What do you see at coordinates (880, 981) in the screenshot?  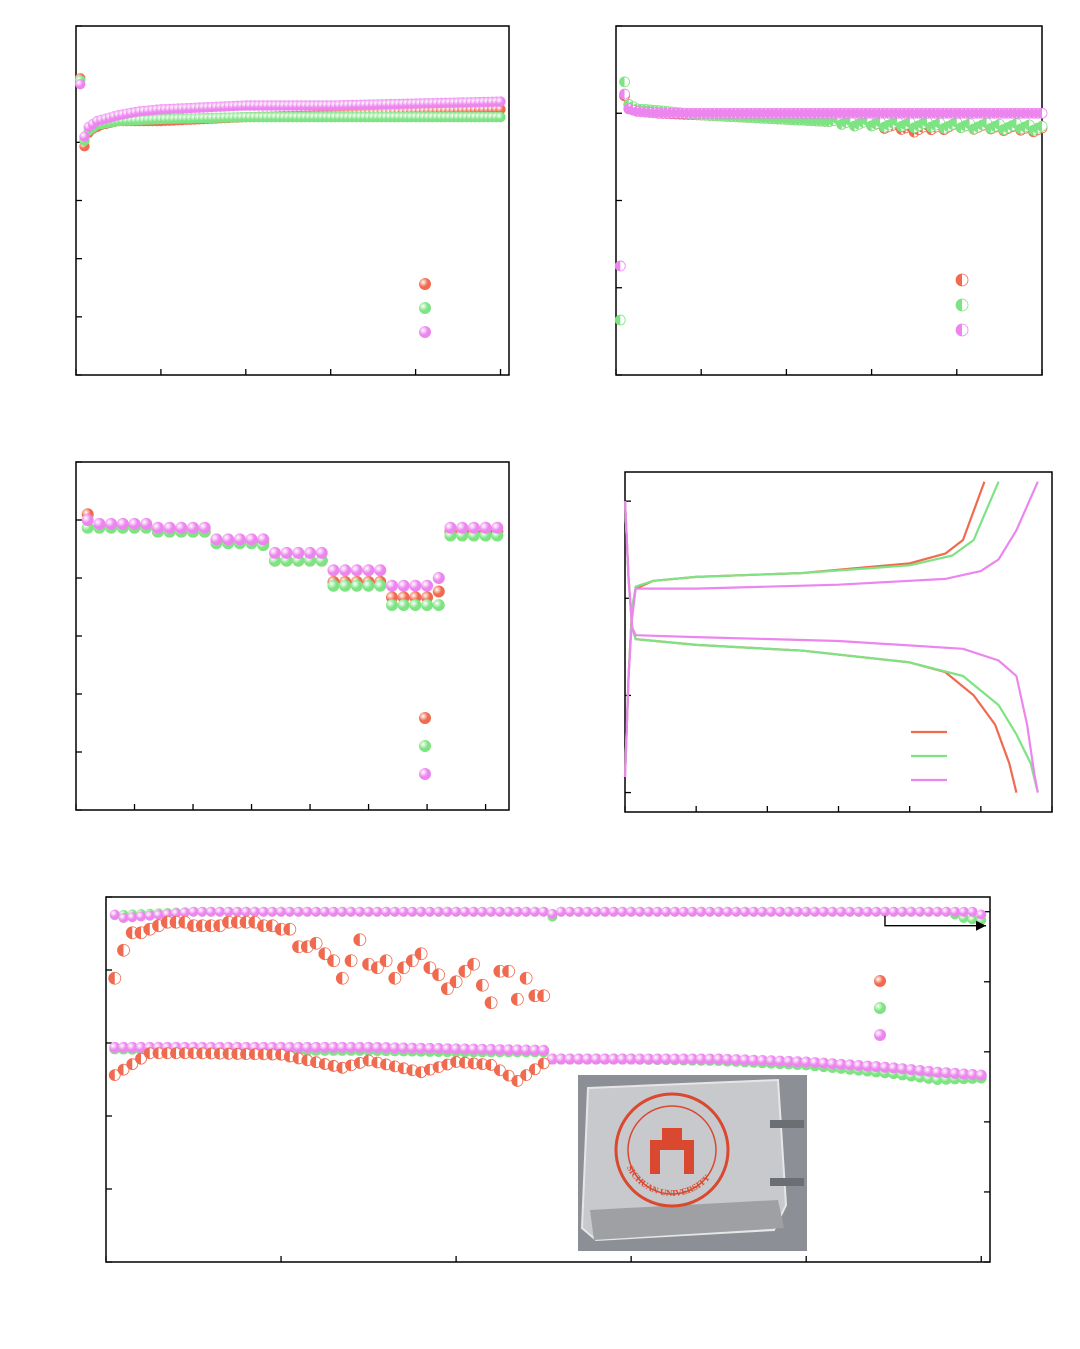 I see `legend-marker-D5` at bounding box center [880, 981].